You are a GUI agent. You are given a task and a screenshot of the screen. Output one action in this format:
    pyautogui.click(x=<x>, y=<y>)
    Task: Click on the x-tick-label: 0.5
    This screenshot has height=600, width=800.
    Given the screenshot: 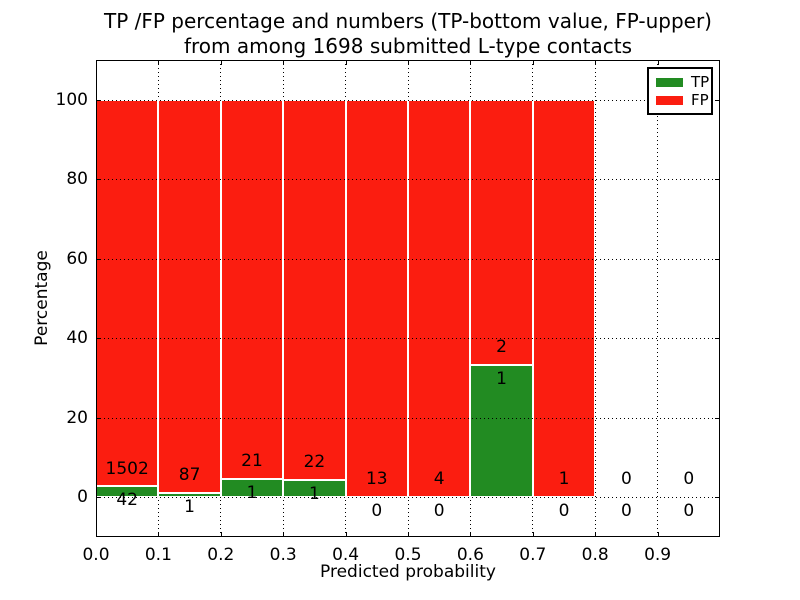 What is the action you would take?
    pyautogui.click(x=408, y=555)
    